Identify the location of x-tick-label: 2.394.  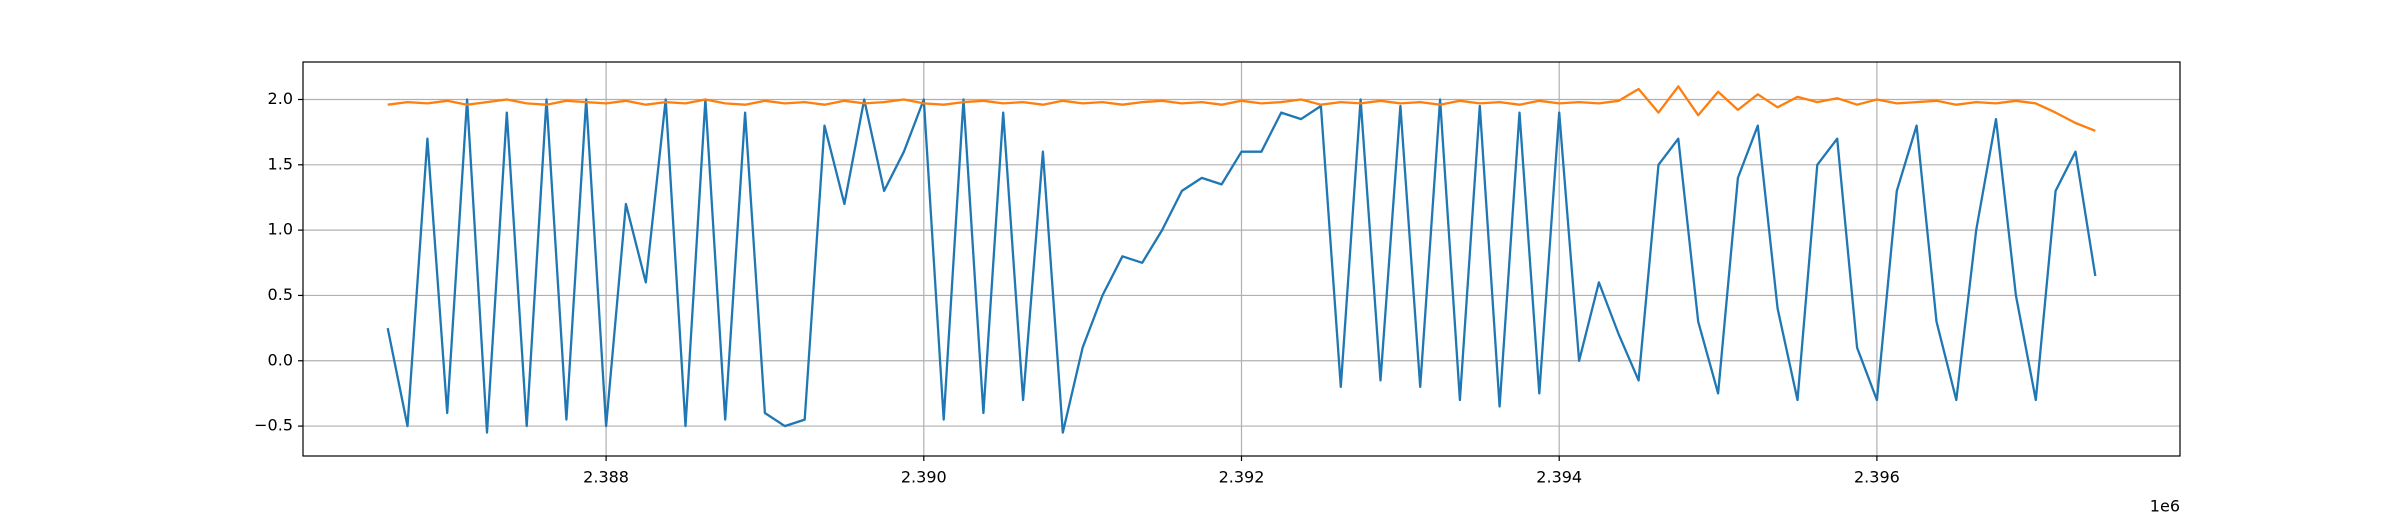
(1559, 477).